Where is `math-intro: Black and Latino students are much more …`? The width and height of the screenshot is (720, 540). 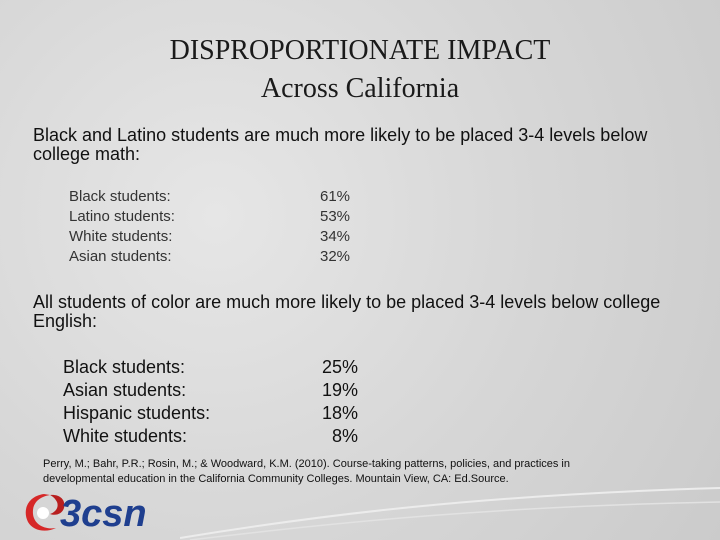
math-intro: Black and Latino students are much more … is located at coordinates (340, 144).